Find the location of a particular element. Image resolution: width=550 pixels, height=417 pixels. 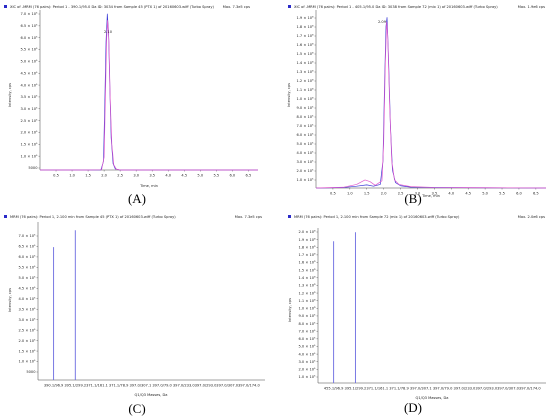

x-tick-label: 371.1/161.1 is located at coordinates (377, 389).